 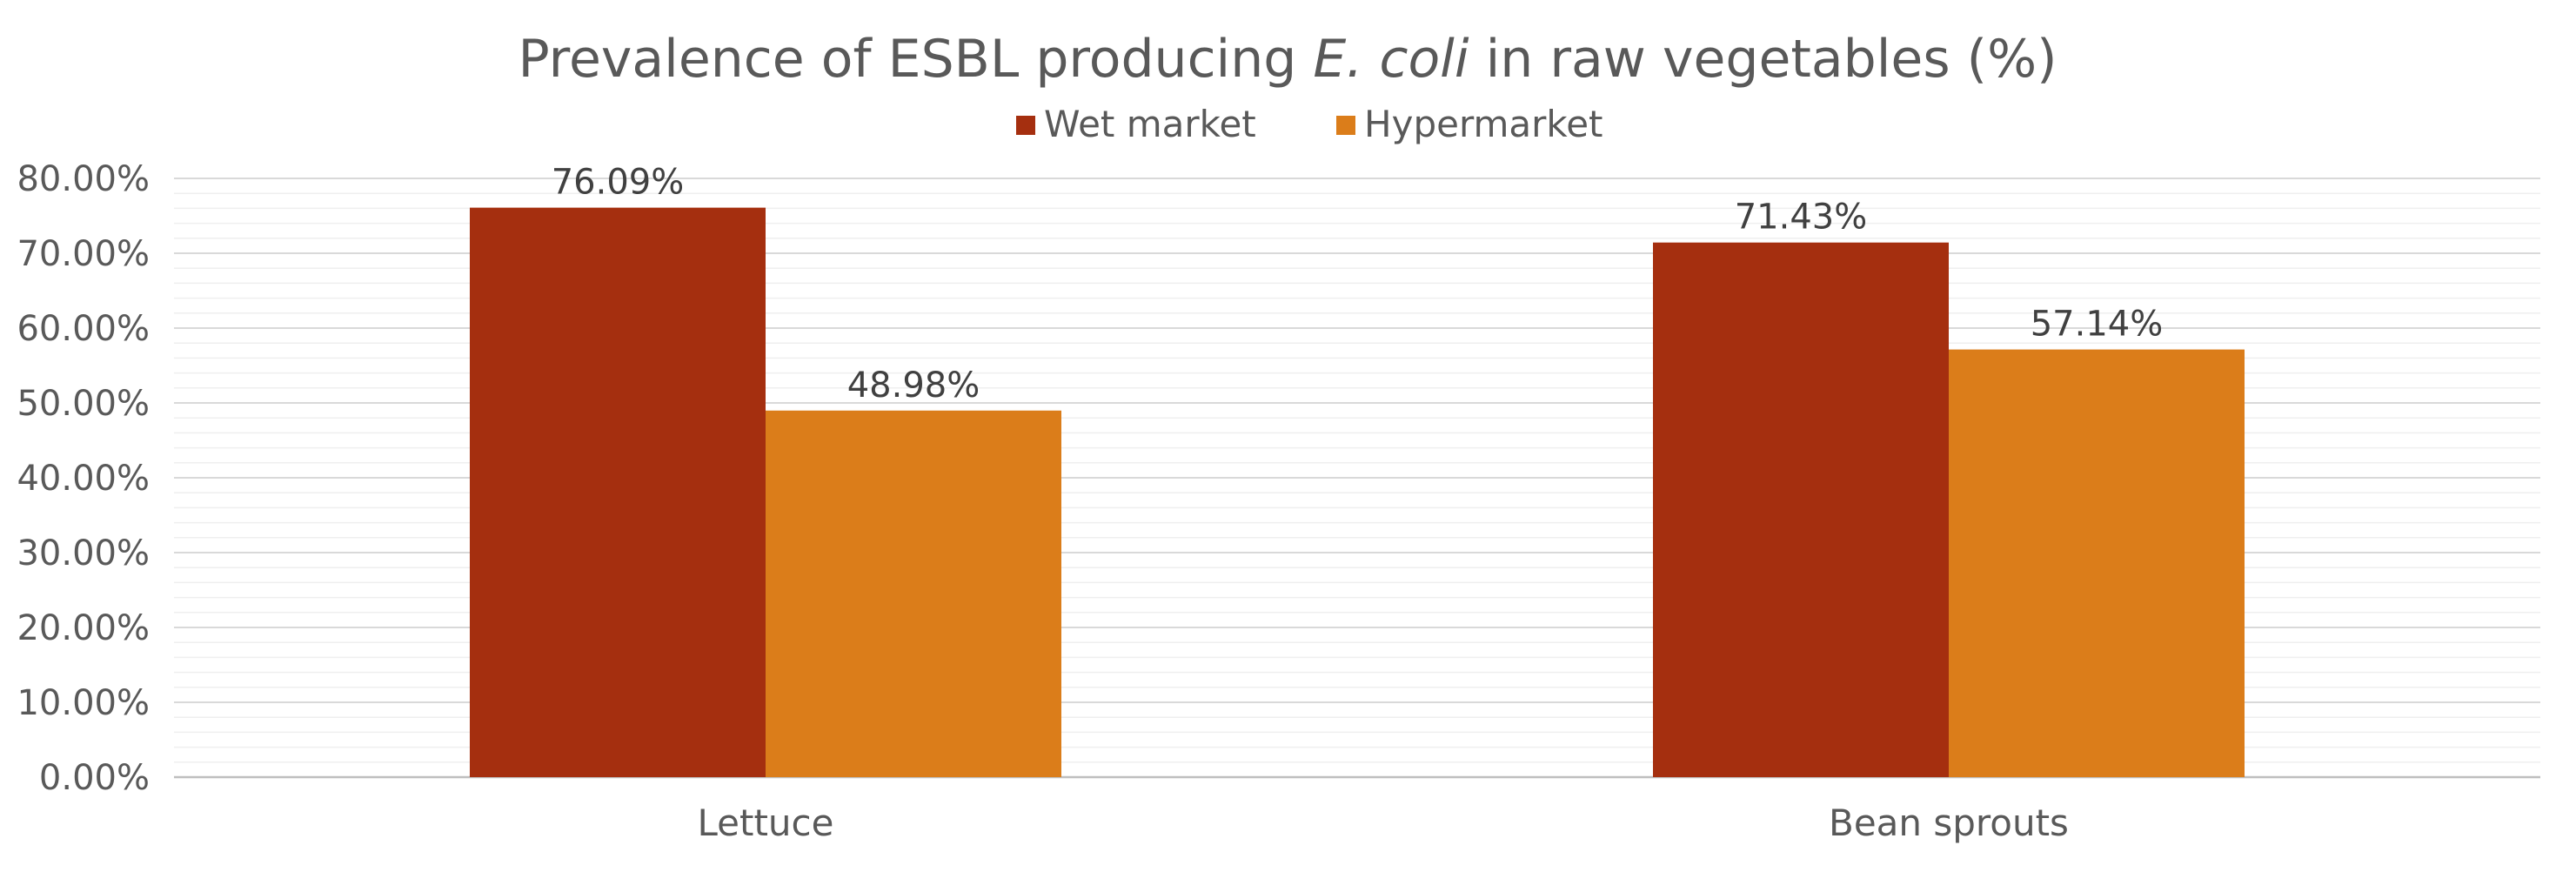 What do you see at coordinates (1763, 59) in the screenshot?
I see `chart-title-tail: in raw vegetables (%)` at bounding box center [1763, 59].